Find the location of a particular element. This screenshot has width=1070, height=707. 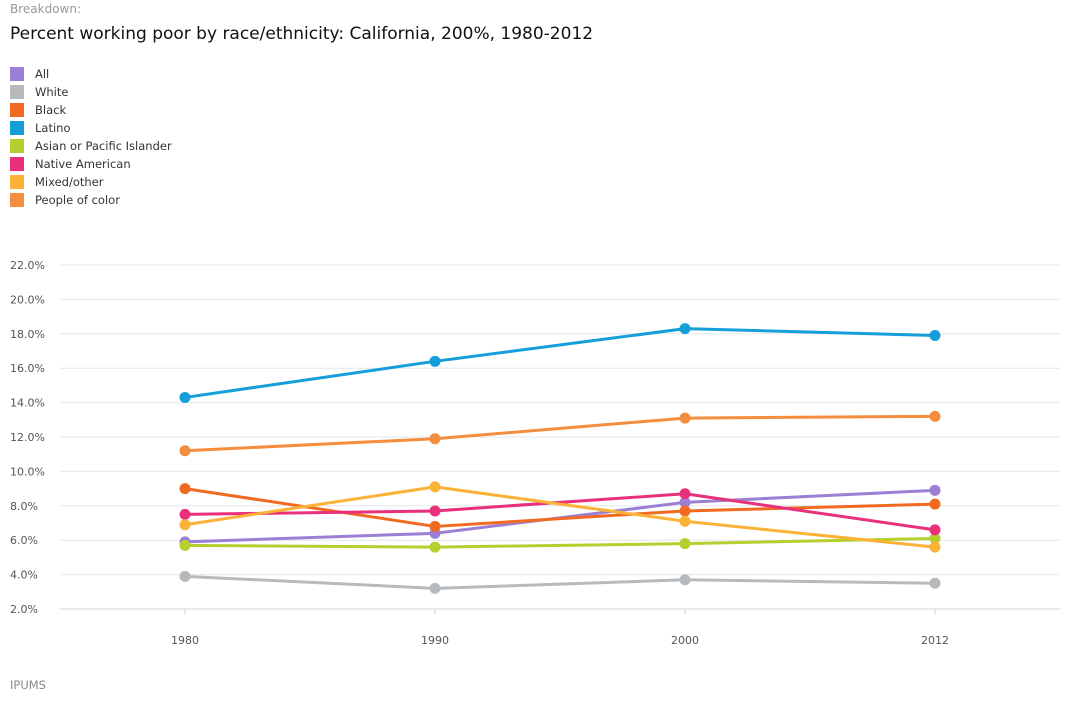

data-point-all-2000 is located at coordinates (685, 502).